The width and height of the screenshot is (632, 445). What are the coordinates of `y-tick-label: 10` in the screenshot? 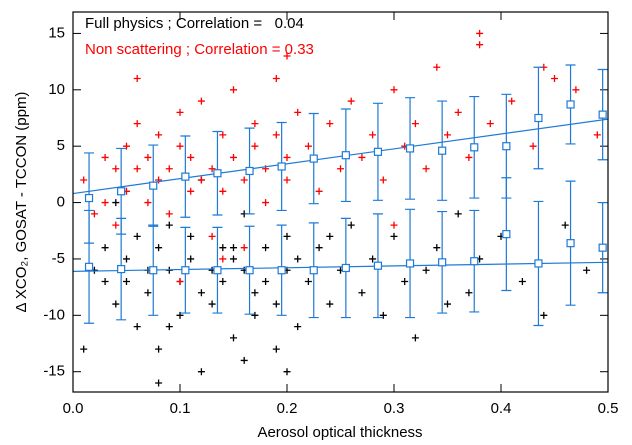 It's located at (56, 89).